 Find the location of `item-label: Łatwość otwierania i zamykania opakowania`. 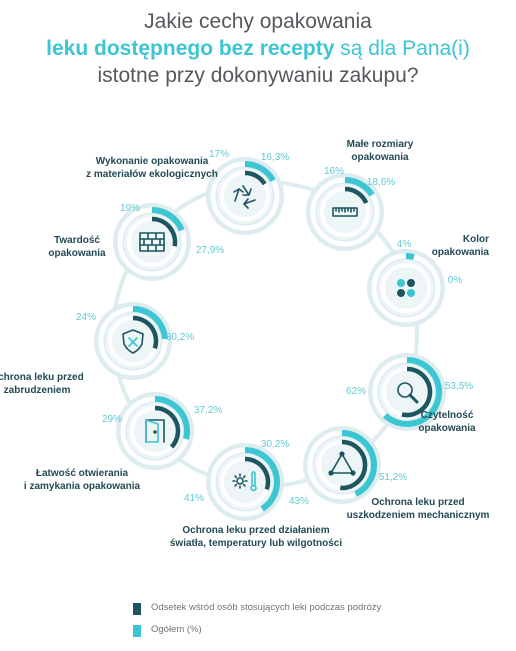

item-label: Łatwość otwierania i zamykania opakowania is located at coordinates (82, 480).